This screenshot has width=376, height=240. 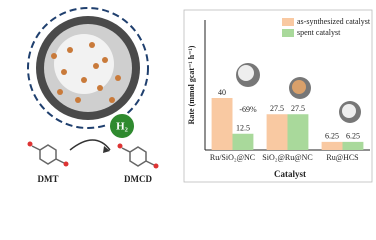 I want to click on x-tick-label: Ru/SiO₂@NC, so click(x=232, y=157).